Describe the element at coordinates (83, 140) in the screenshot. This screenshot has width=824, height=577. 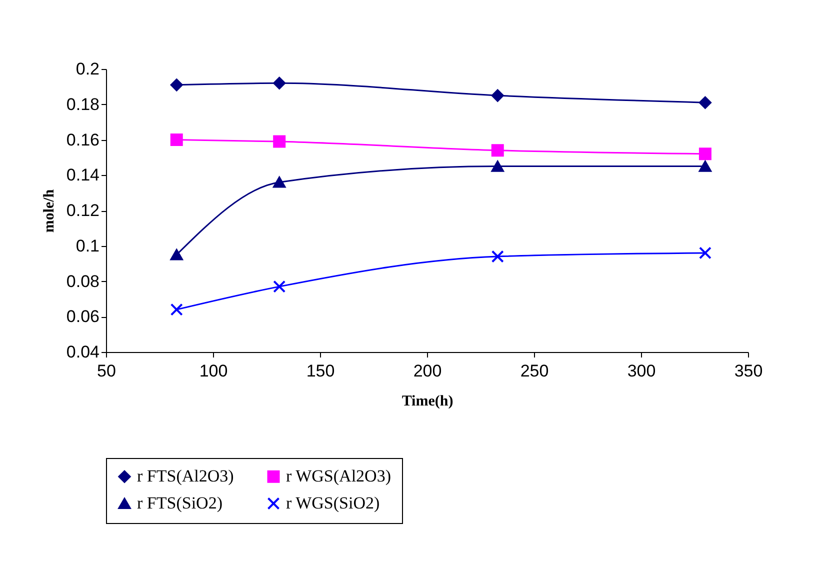
I see `y-tick-label: 0.16` at that location.